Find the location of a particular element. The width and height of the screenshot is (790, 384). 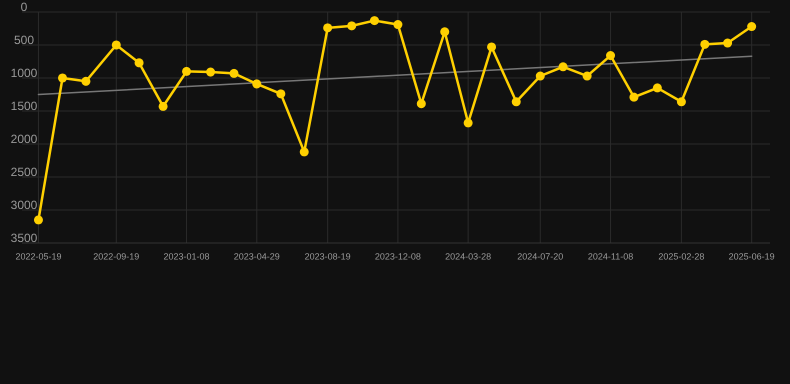

x-tick-label: 2024-07-20 is located at coordinates (540, 256).